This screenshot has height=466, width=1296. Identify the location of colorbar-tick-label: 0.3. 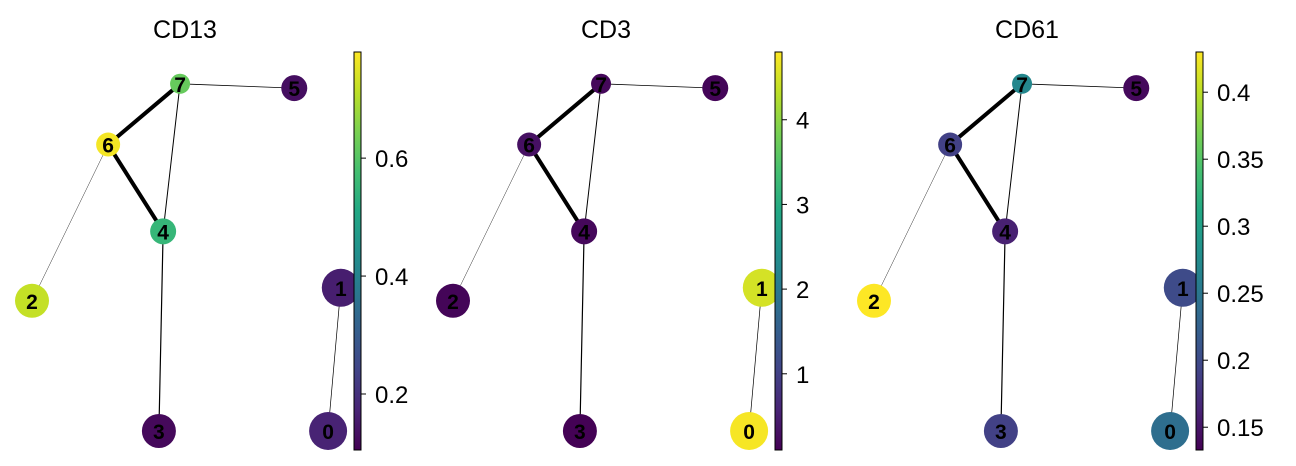
(1233, 227).